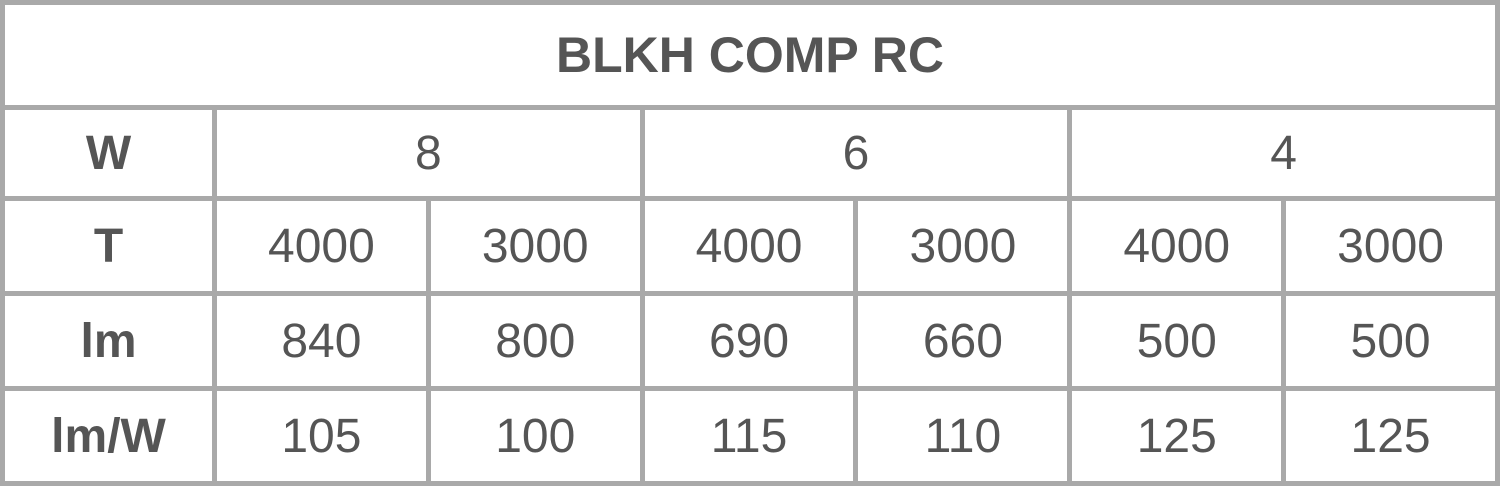  What do you see at coordinates (108, 153) in the screenshot?
I see `row-label-watts: W` at bounding box center [108, 153].